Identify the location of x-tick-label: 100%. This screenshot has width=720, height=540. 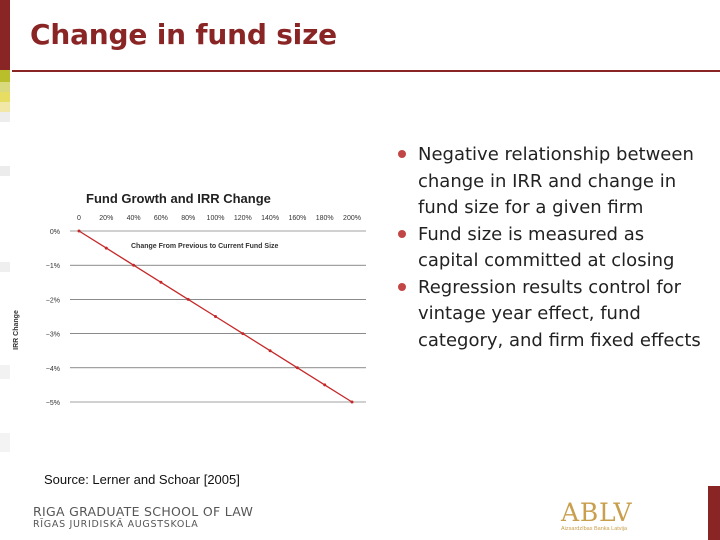
(216, 218).